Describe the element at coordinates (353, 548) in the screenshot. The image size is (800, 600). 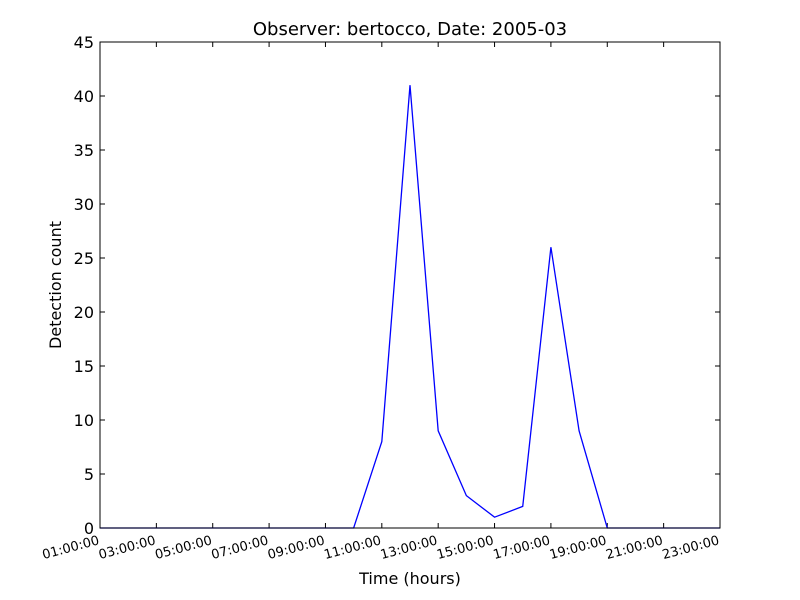
I see `x-tick-label: 11:00:00` at that location.